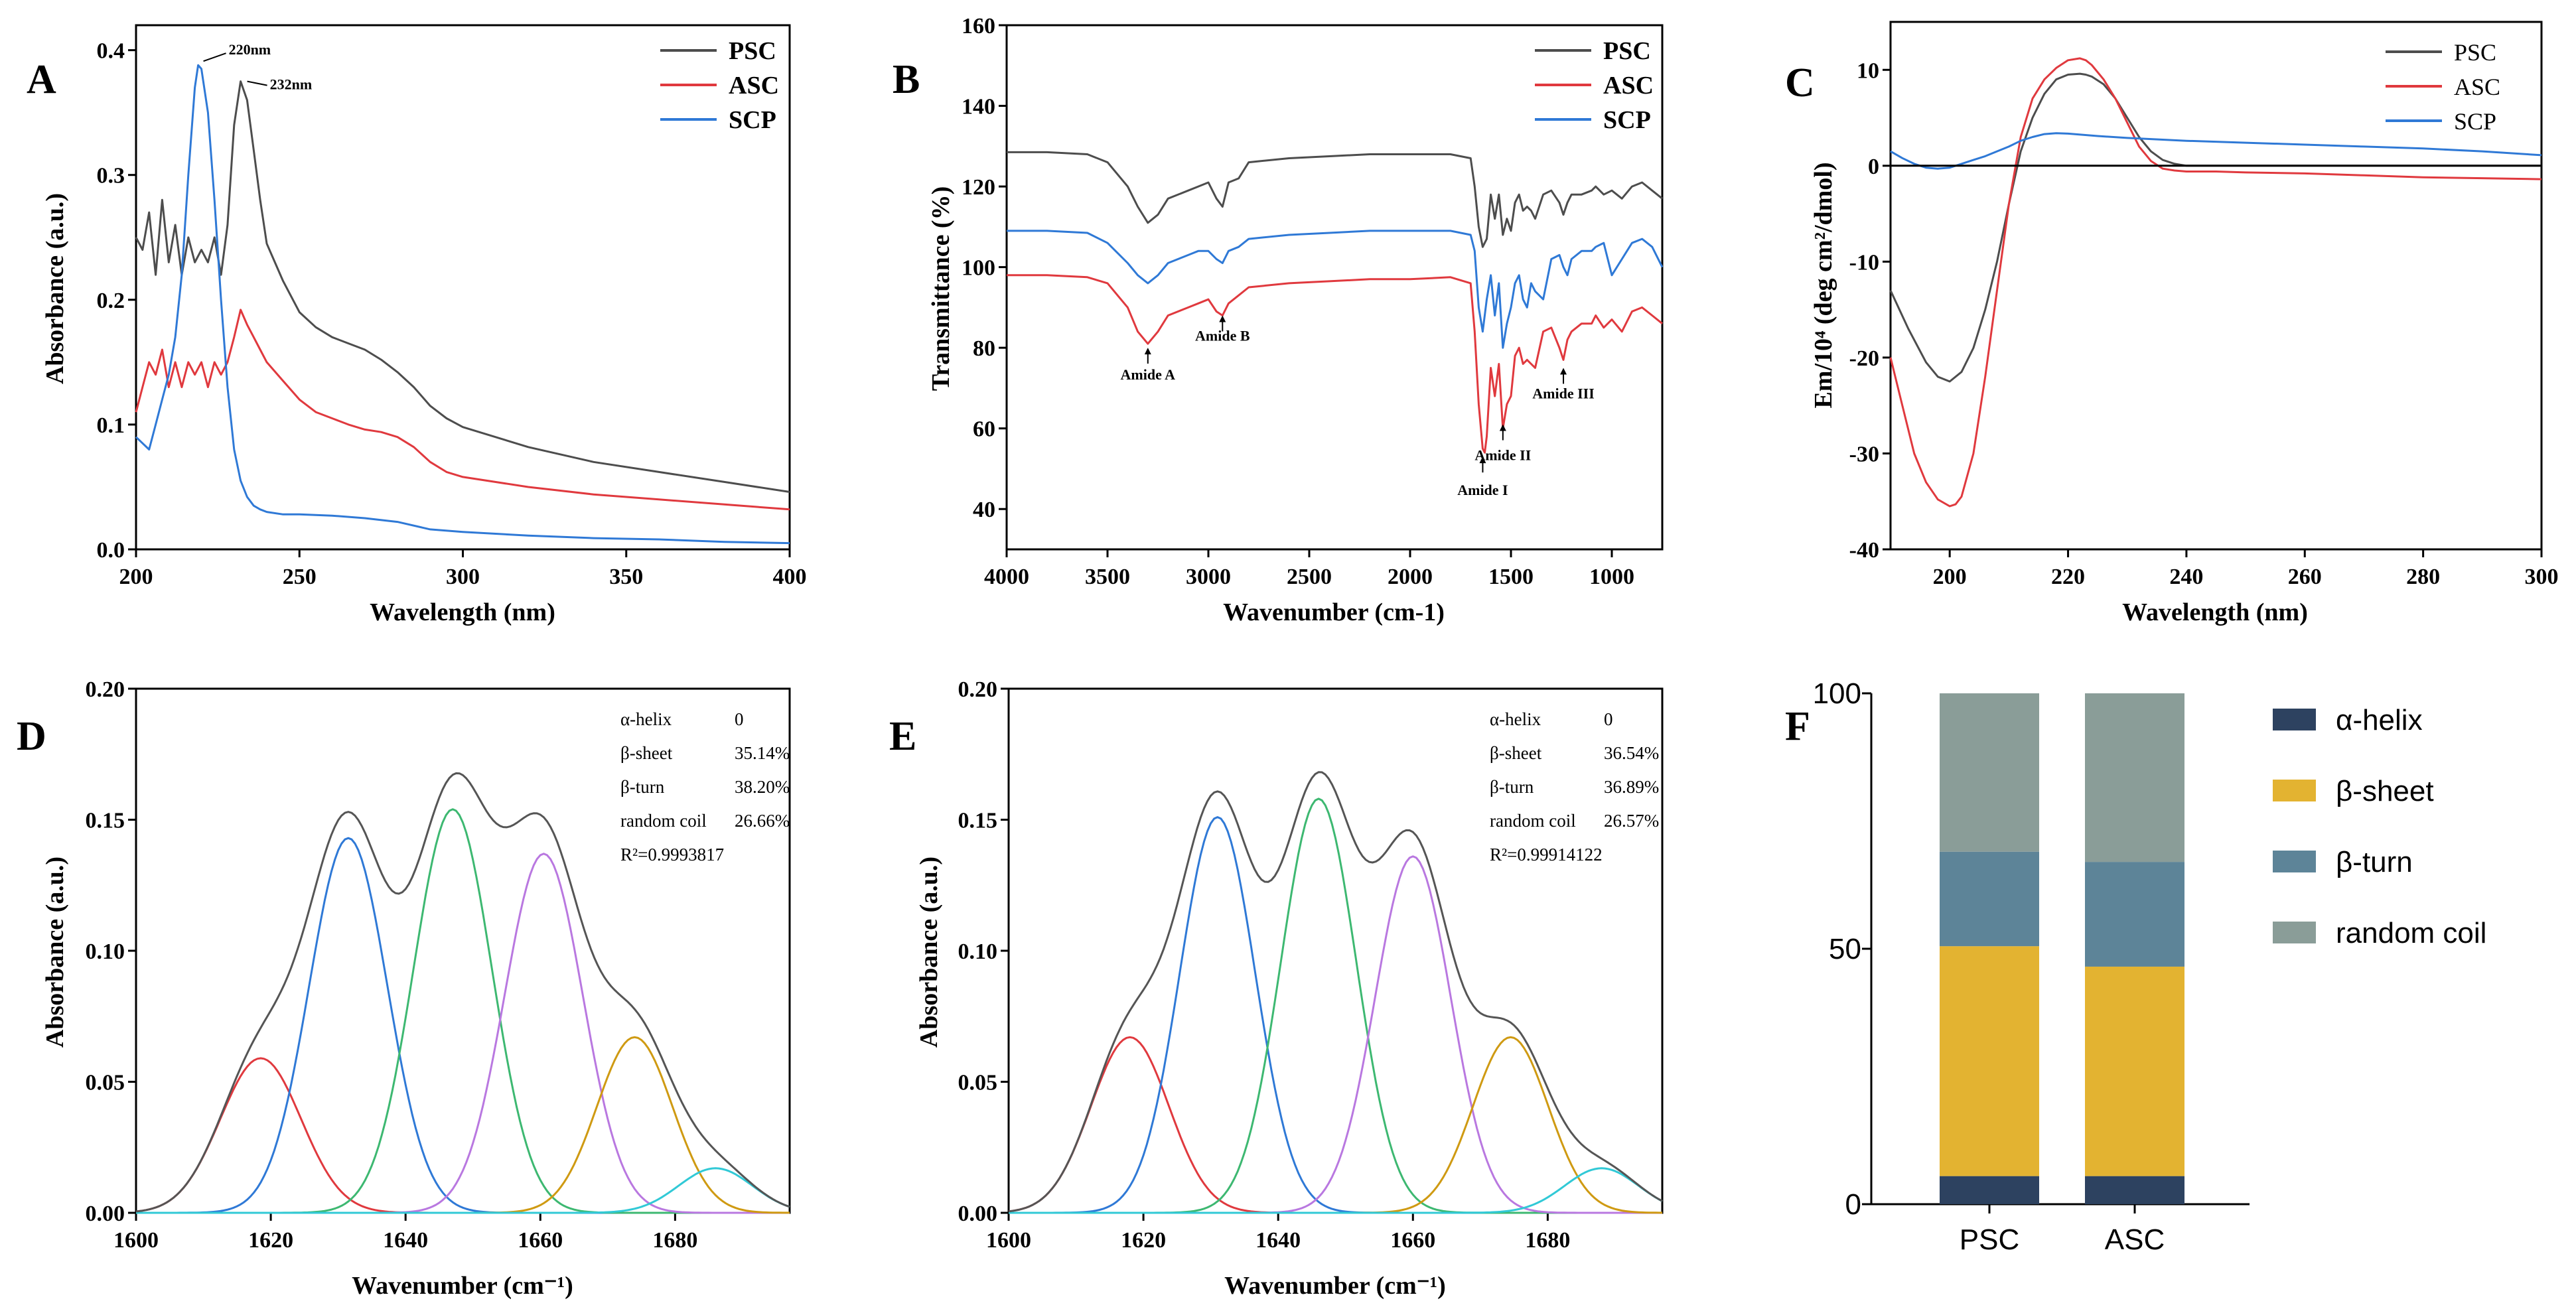 This screenshot has width=2576, height=1313. I want to click on series-psc, so click(463, 286).